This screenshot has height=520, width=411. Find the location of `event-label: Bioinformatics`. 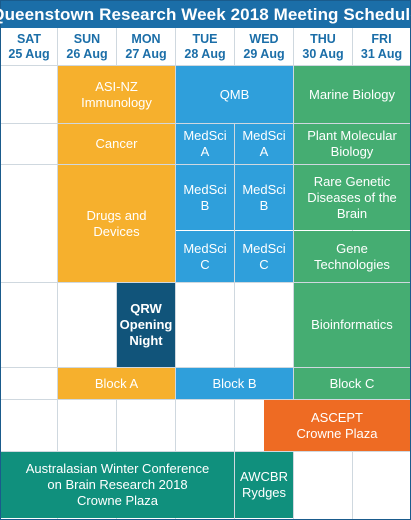

event-label: Bioinformatics is located at coordinates (352, 324).